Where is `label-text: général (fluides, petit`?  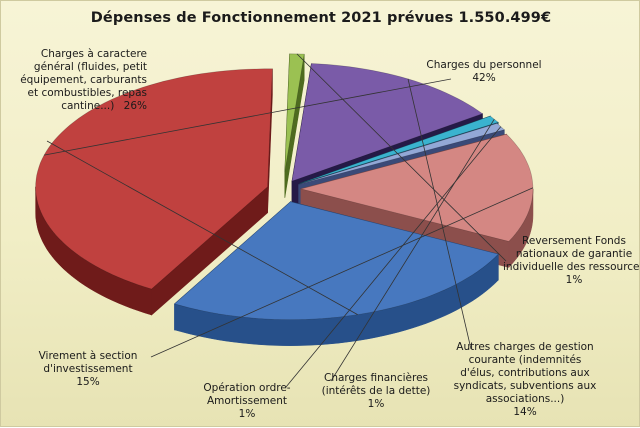
label-text: général (fluides, petit is located at coordinates (90, 67).